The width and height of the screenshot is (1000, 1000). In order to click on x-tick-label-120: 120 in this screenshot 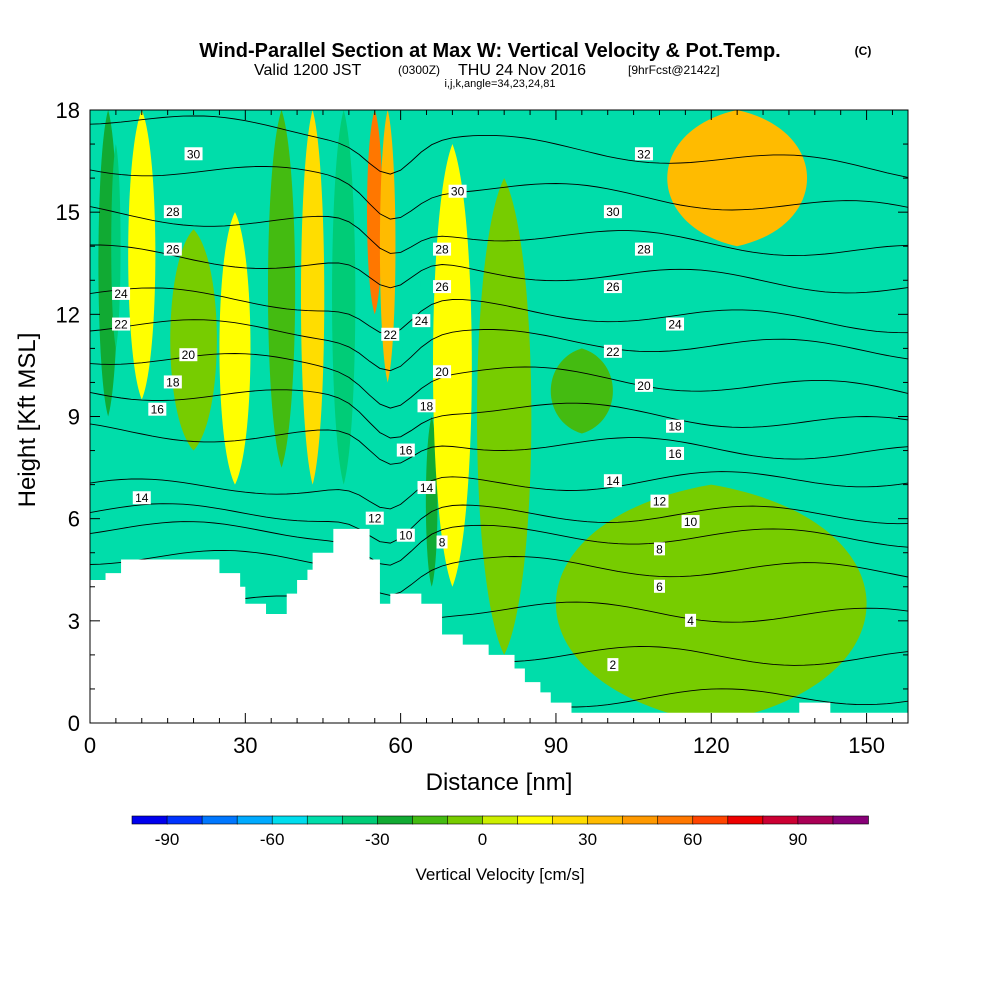, I will do `click(711, 745)`.